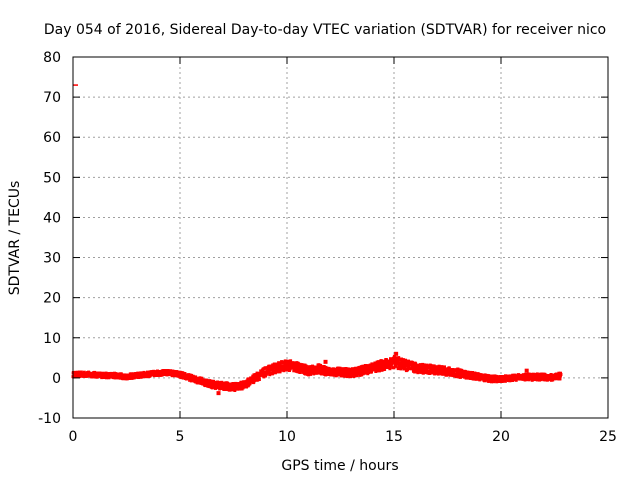 This screenshot has width=640, height=480. I want to click on y-tick-label: 20, so click(52, 299).